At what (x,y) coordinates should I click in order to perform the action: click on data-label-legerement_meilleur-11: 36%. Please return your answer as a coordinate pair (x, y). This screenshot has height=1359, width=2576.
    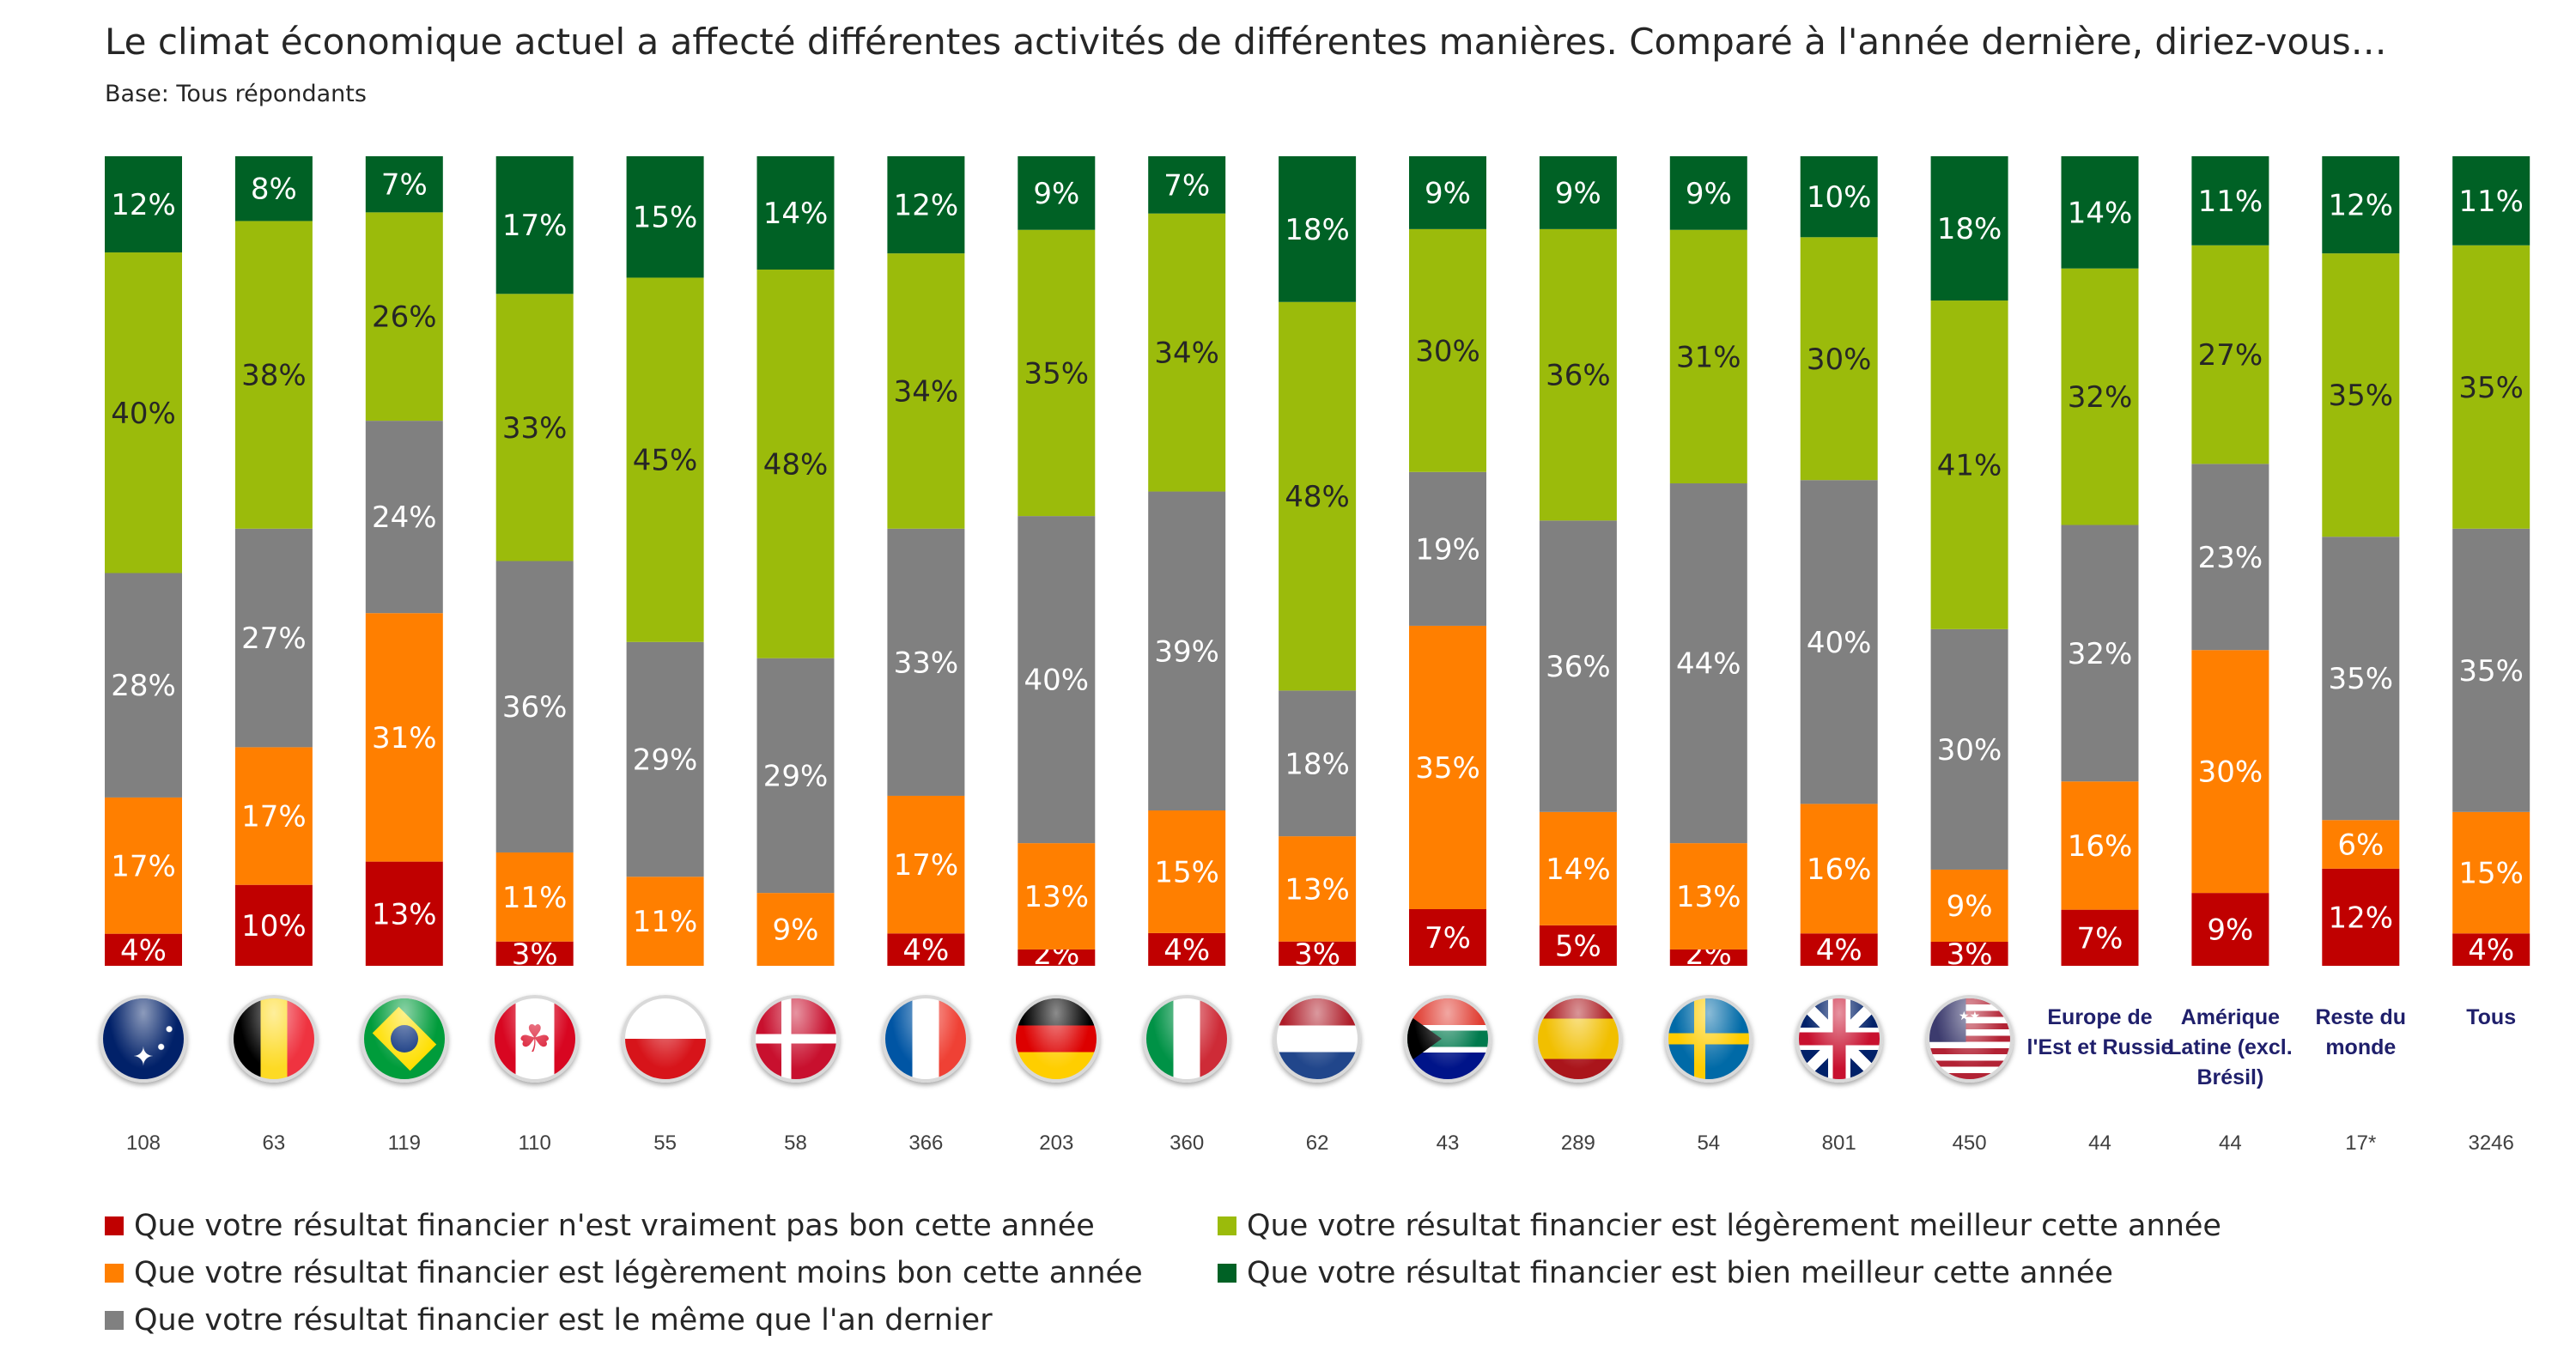
    Looking at the image, I should click on (1579, 376).